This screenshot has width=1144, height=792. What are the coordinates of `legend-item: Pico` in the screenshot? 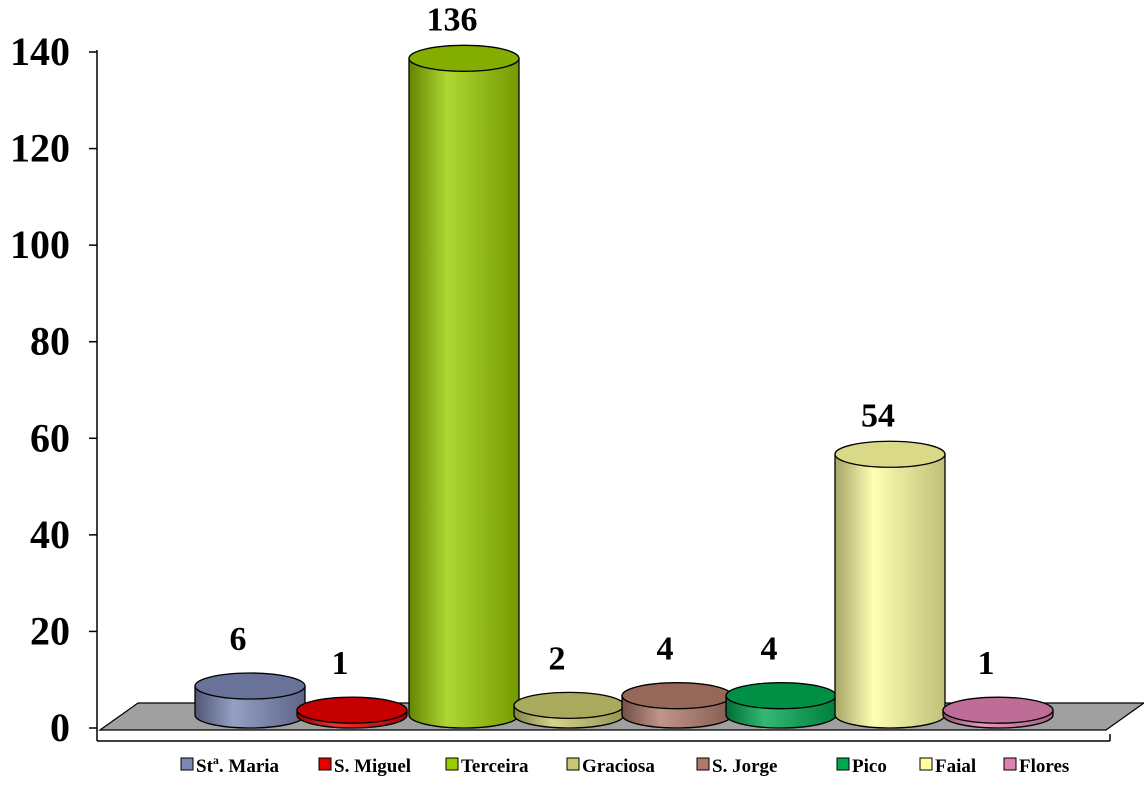 It's located at (861, 766).